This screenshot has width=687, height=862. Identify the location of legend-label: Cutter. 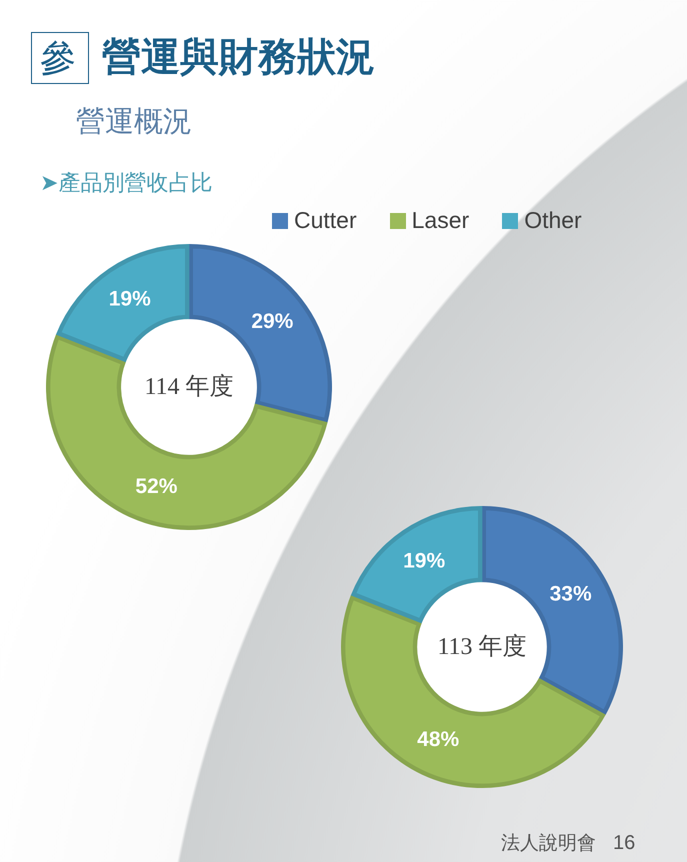
(325, 220).